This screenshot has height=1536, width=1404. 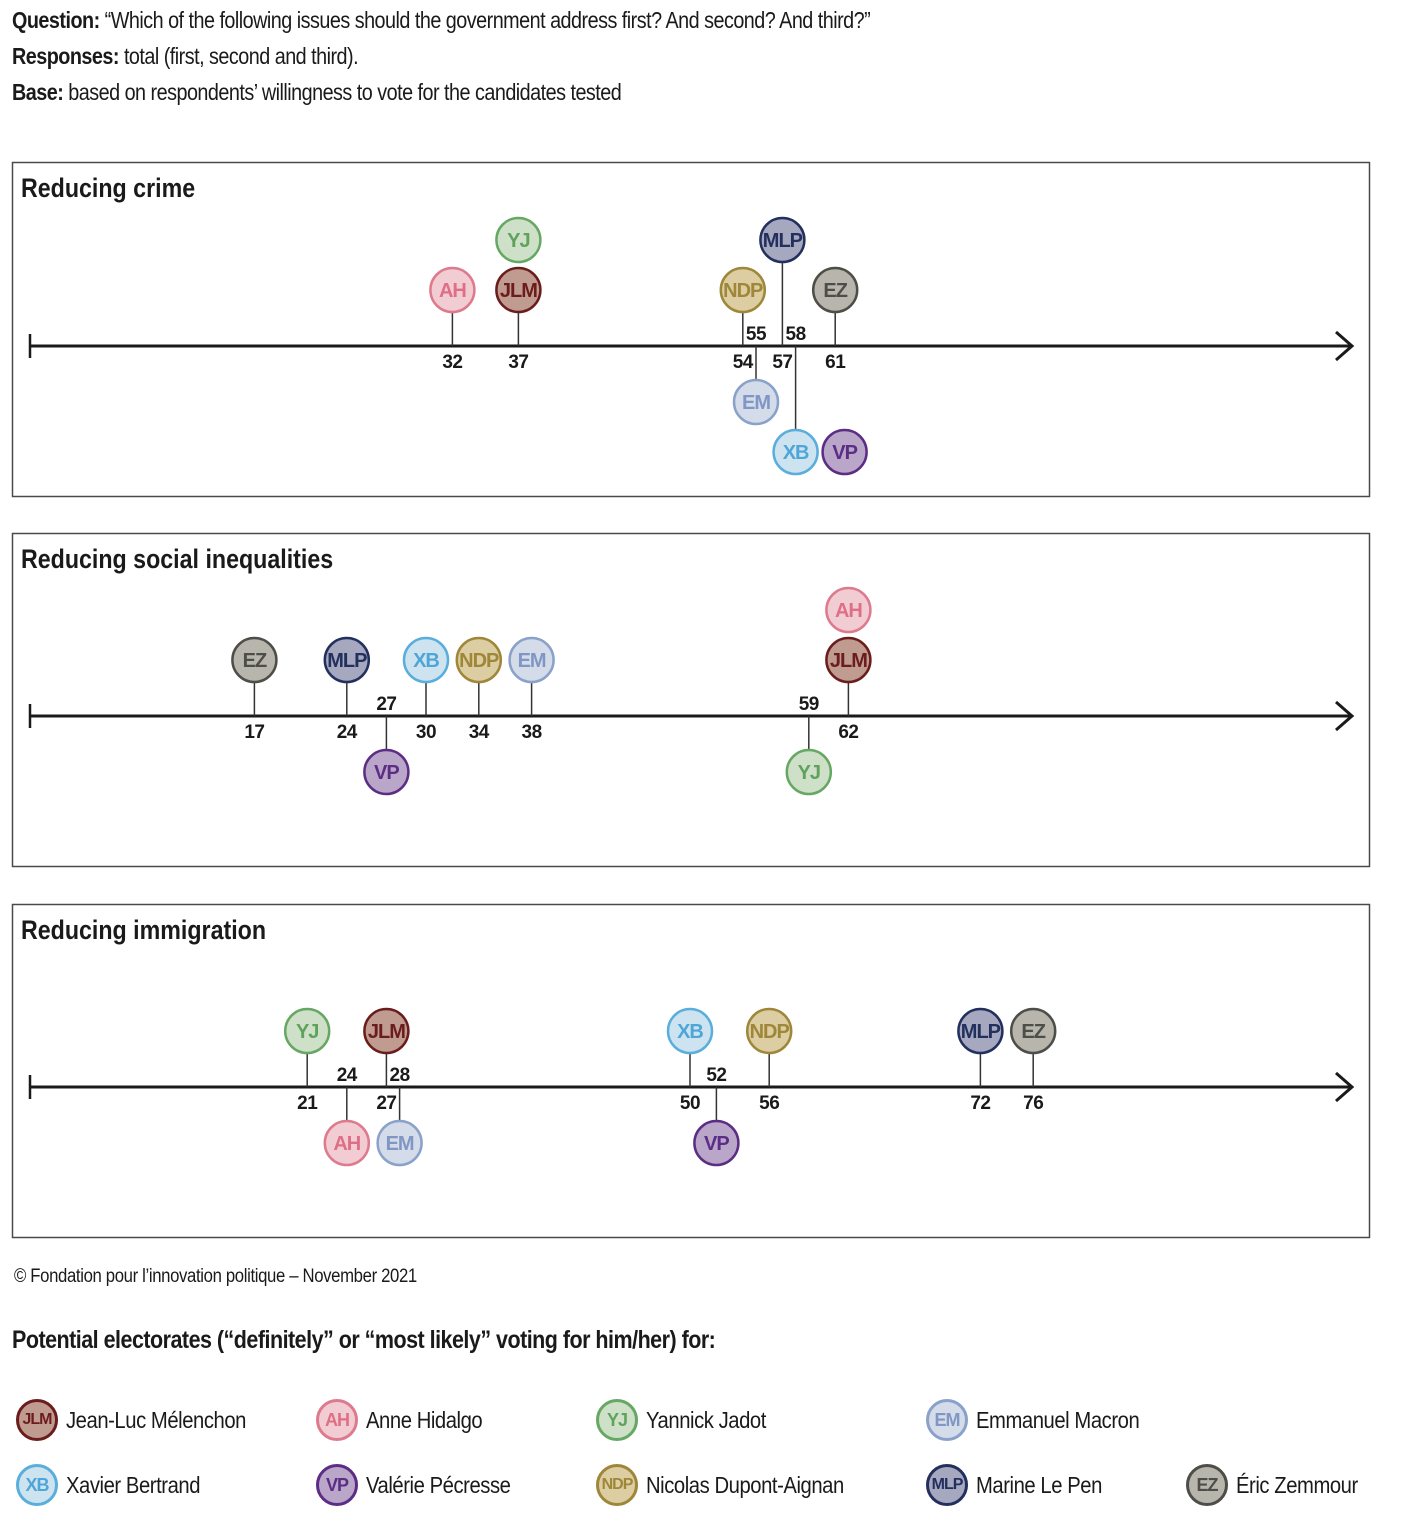 What do you see at coordinates (65, 56) in the screenshot?
I see `responses-label: Responses:` at bounding box center [65, 56].